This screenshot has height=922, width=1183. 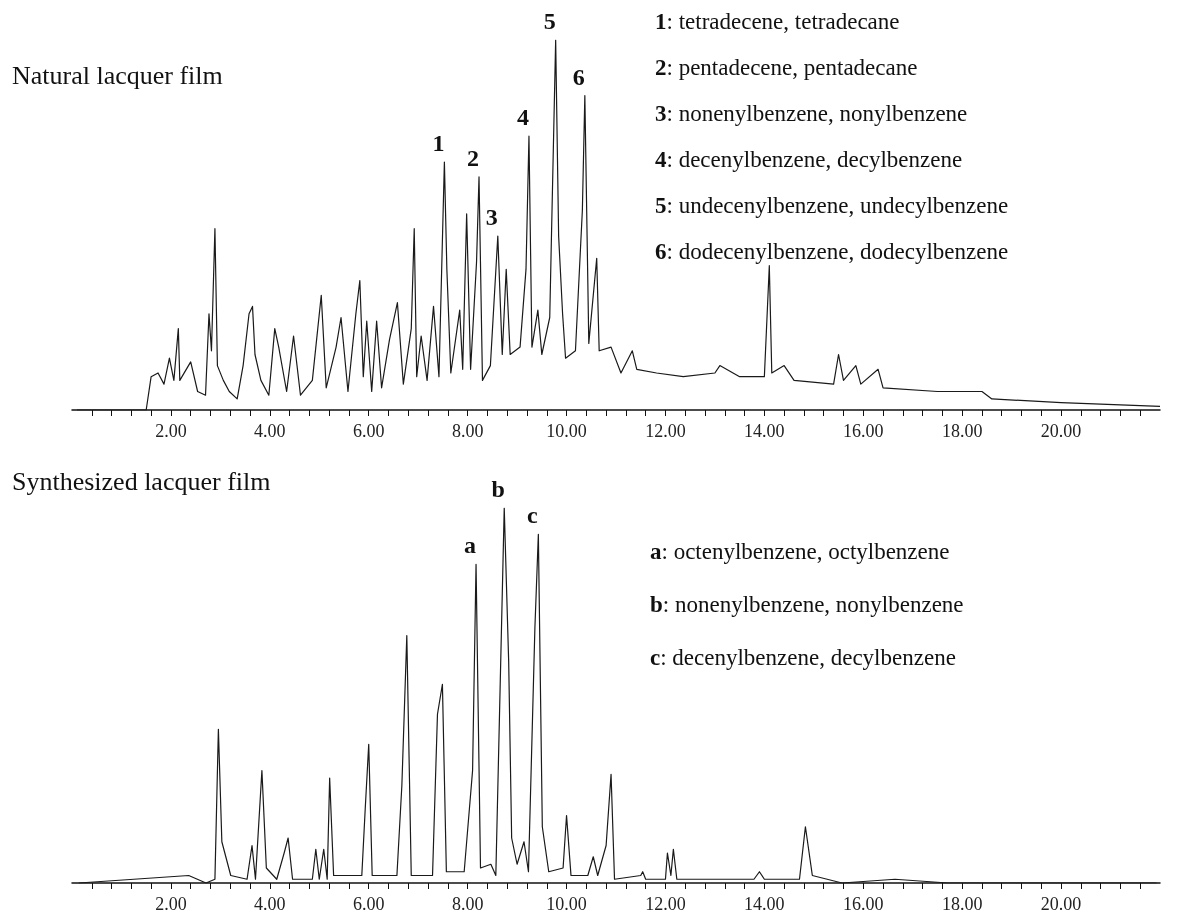 What do you see at coordinates (811, 113) in the screenshot?
I see `annotation: 3: nonenylbenzene, nonylbenzene` at bounding box center [811, 113].